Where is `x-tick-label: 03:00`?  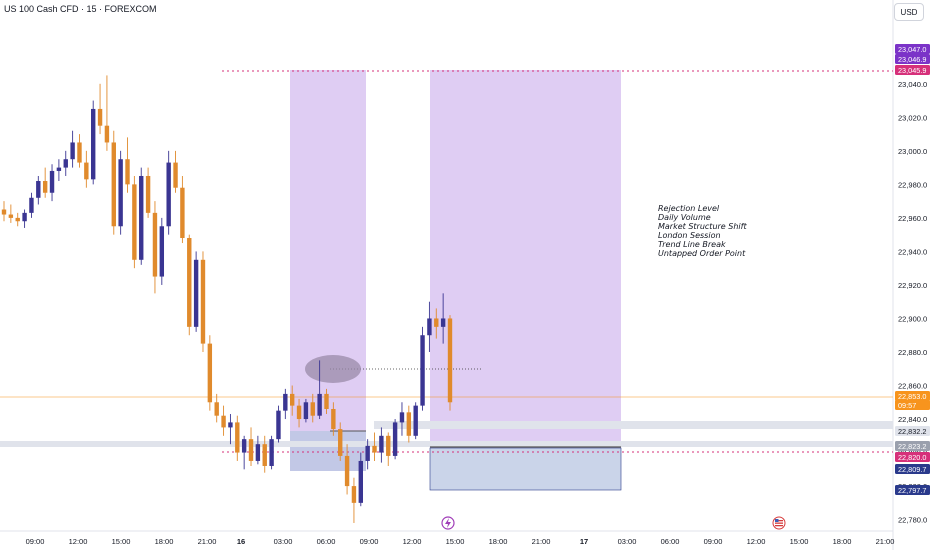
x-tick-label: 03:00 is located at coordinates (627, 541).